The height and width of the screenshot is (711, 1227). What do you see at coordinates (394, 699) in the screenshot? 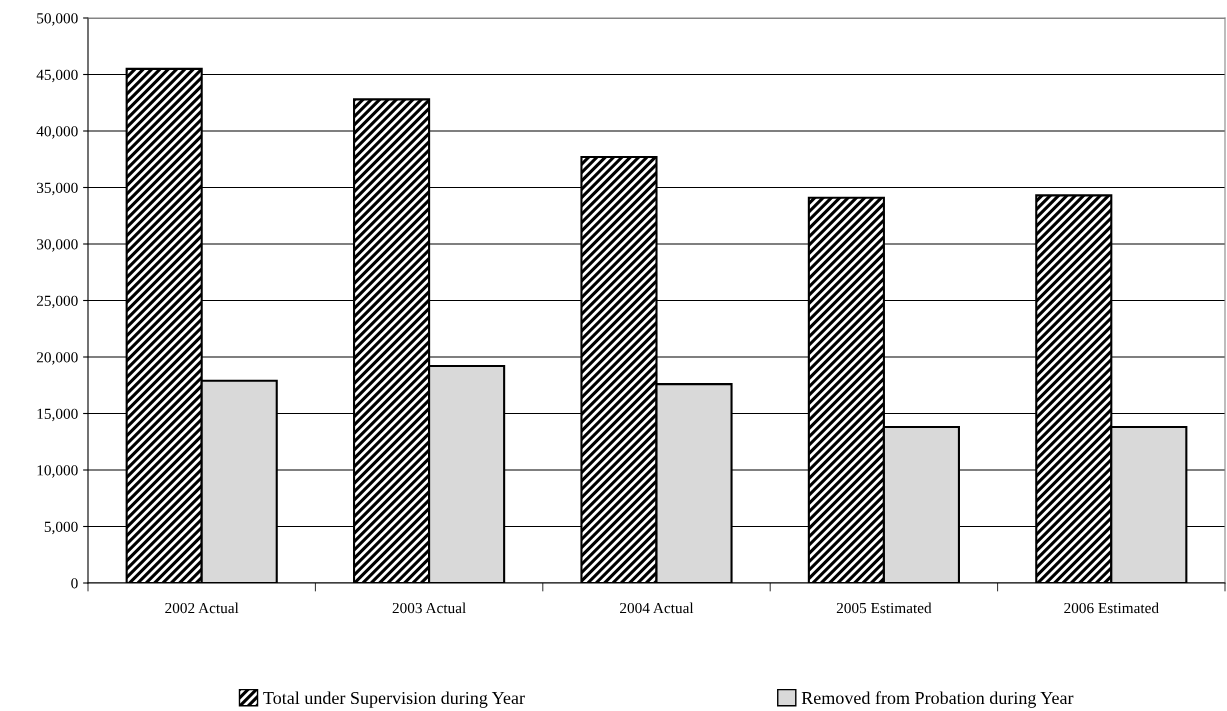
I see `legend-label: Total under Supervision during Year` at bounding box center [394, 699].